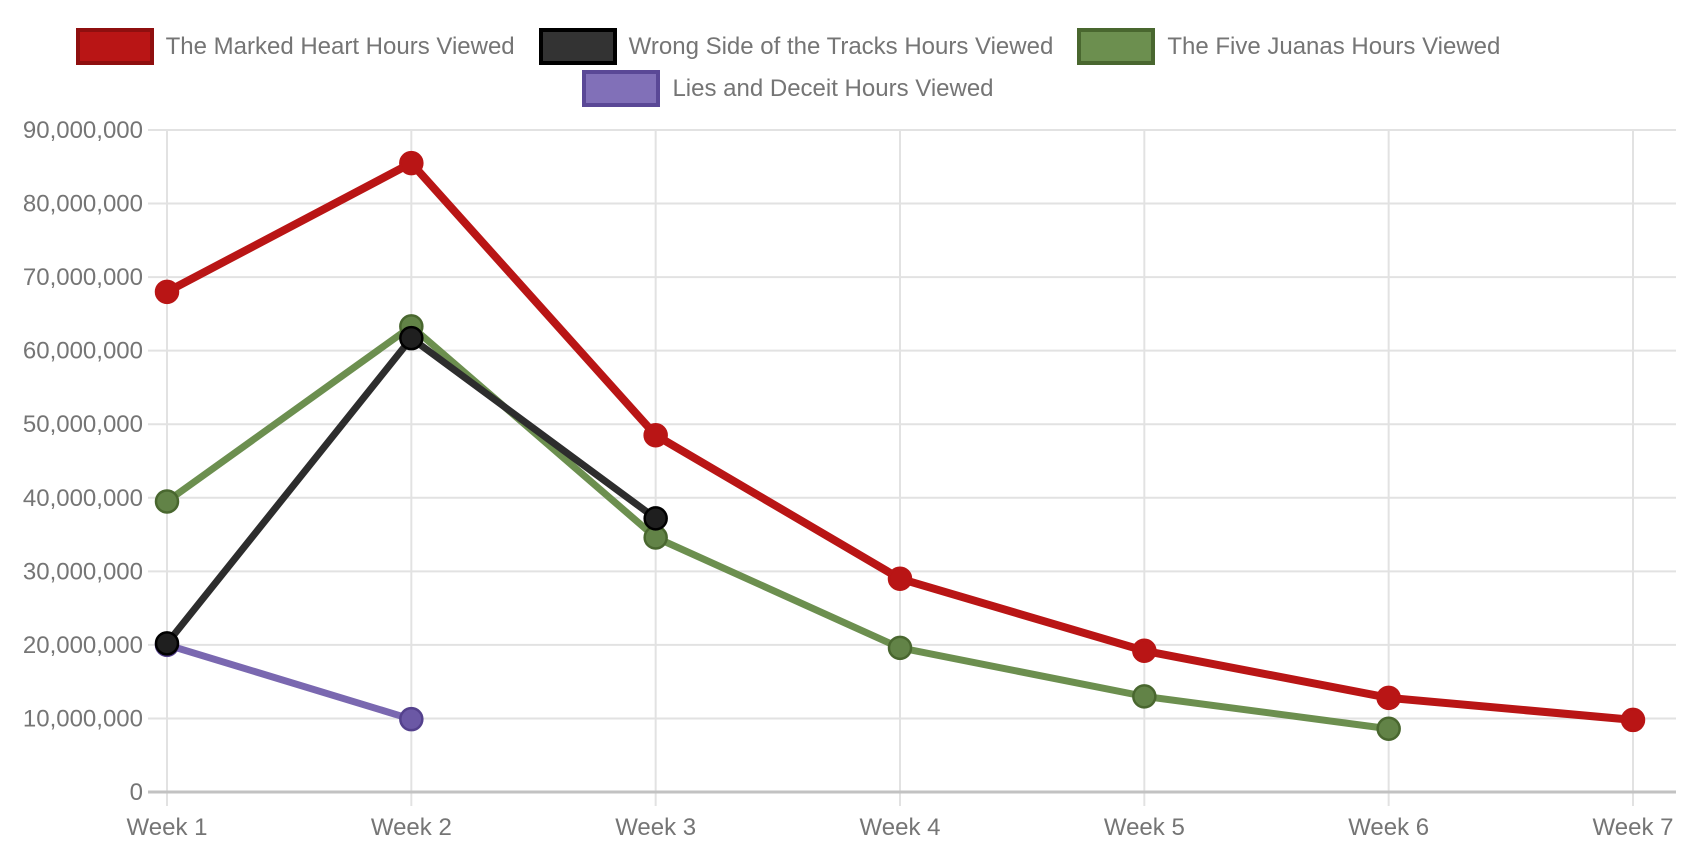  Describe the element at coordinates (1144, 827) in the screenshot. I see `x-tick-label-week-5: Week 5` at that location.